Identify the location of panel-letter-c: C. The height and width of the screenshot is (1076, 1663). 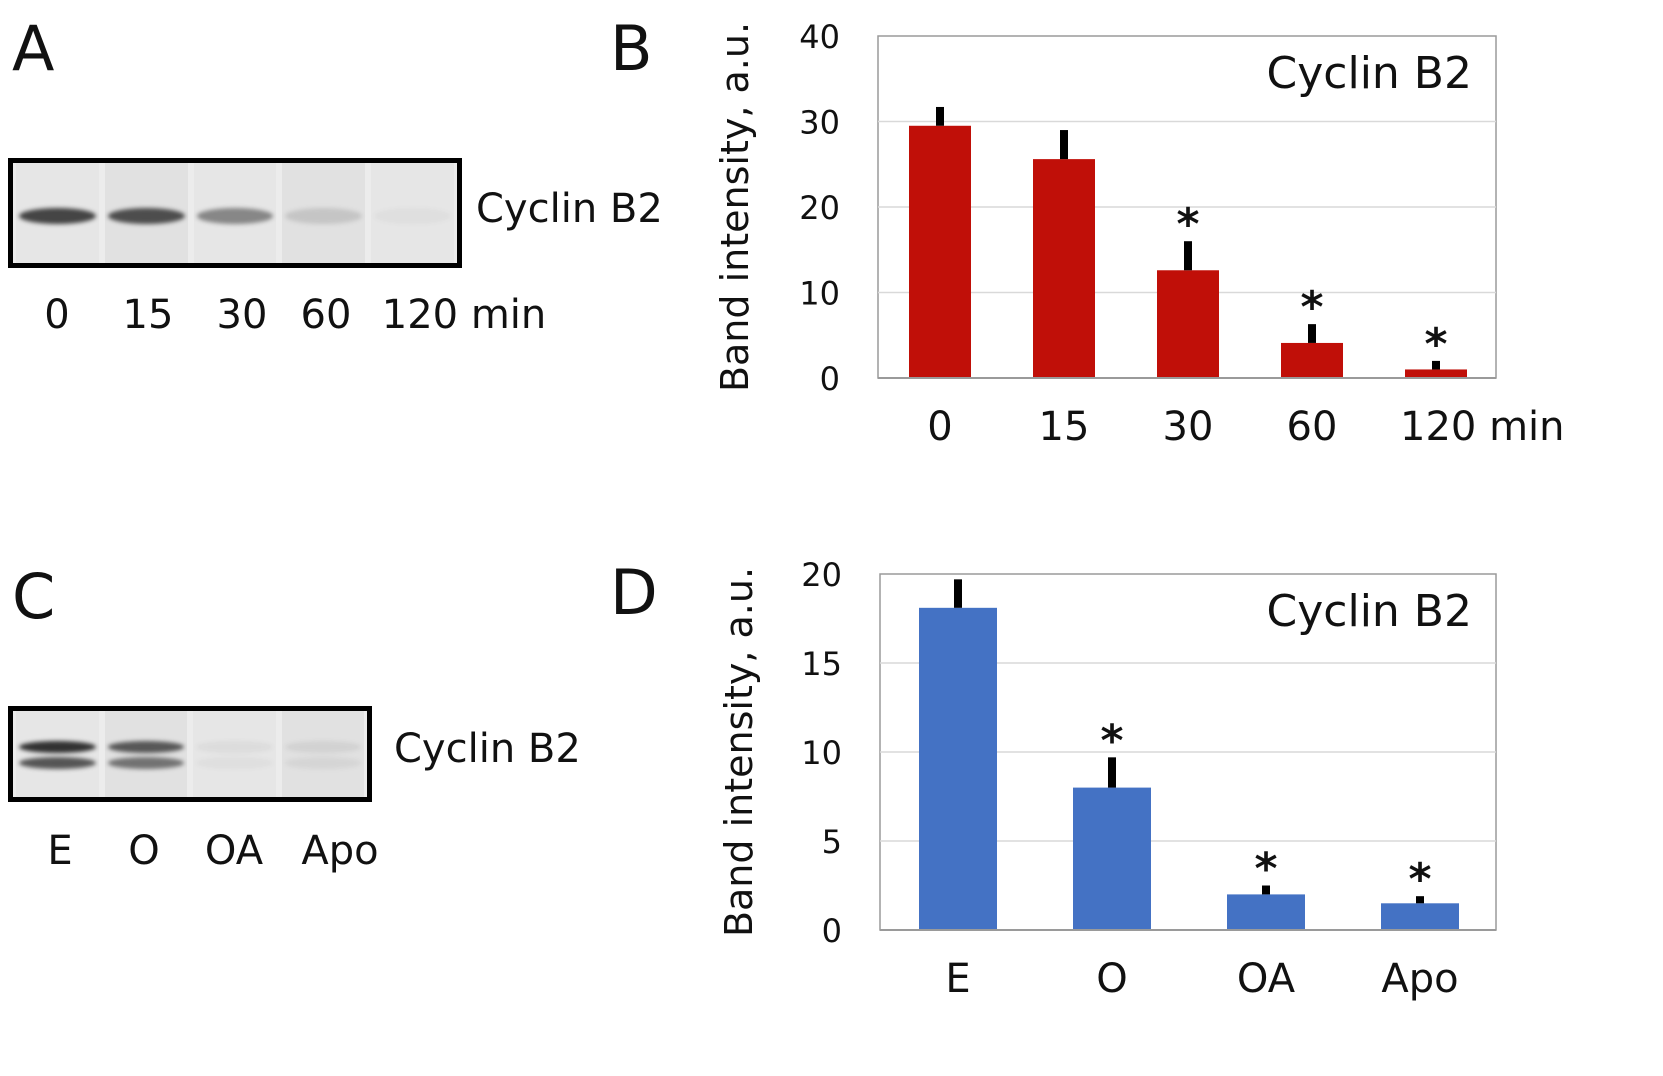
(34, 596).